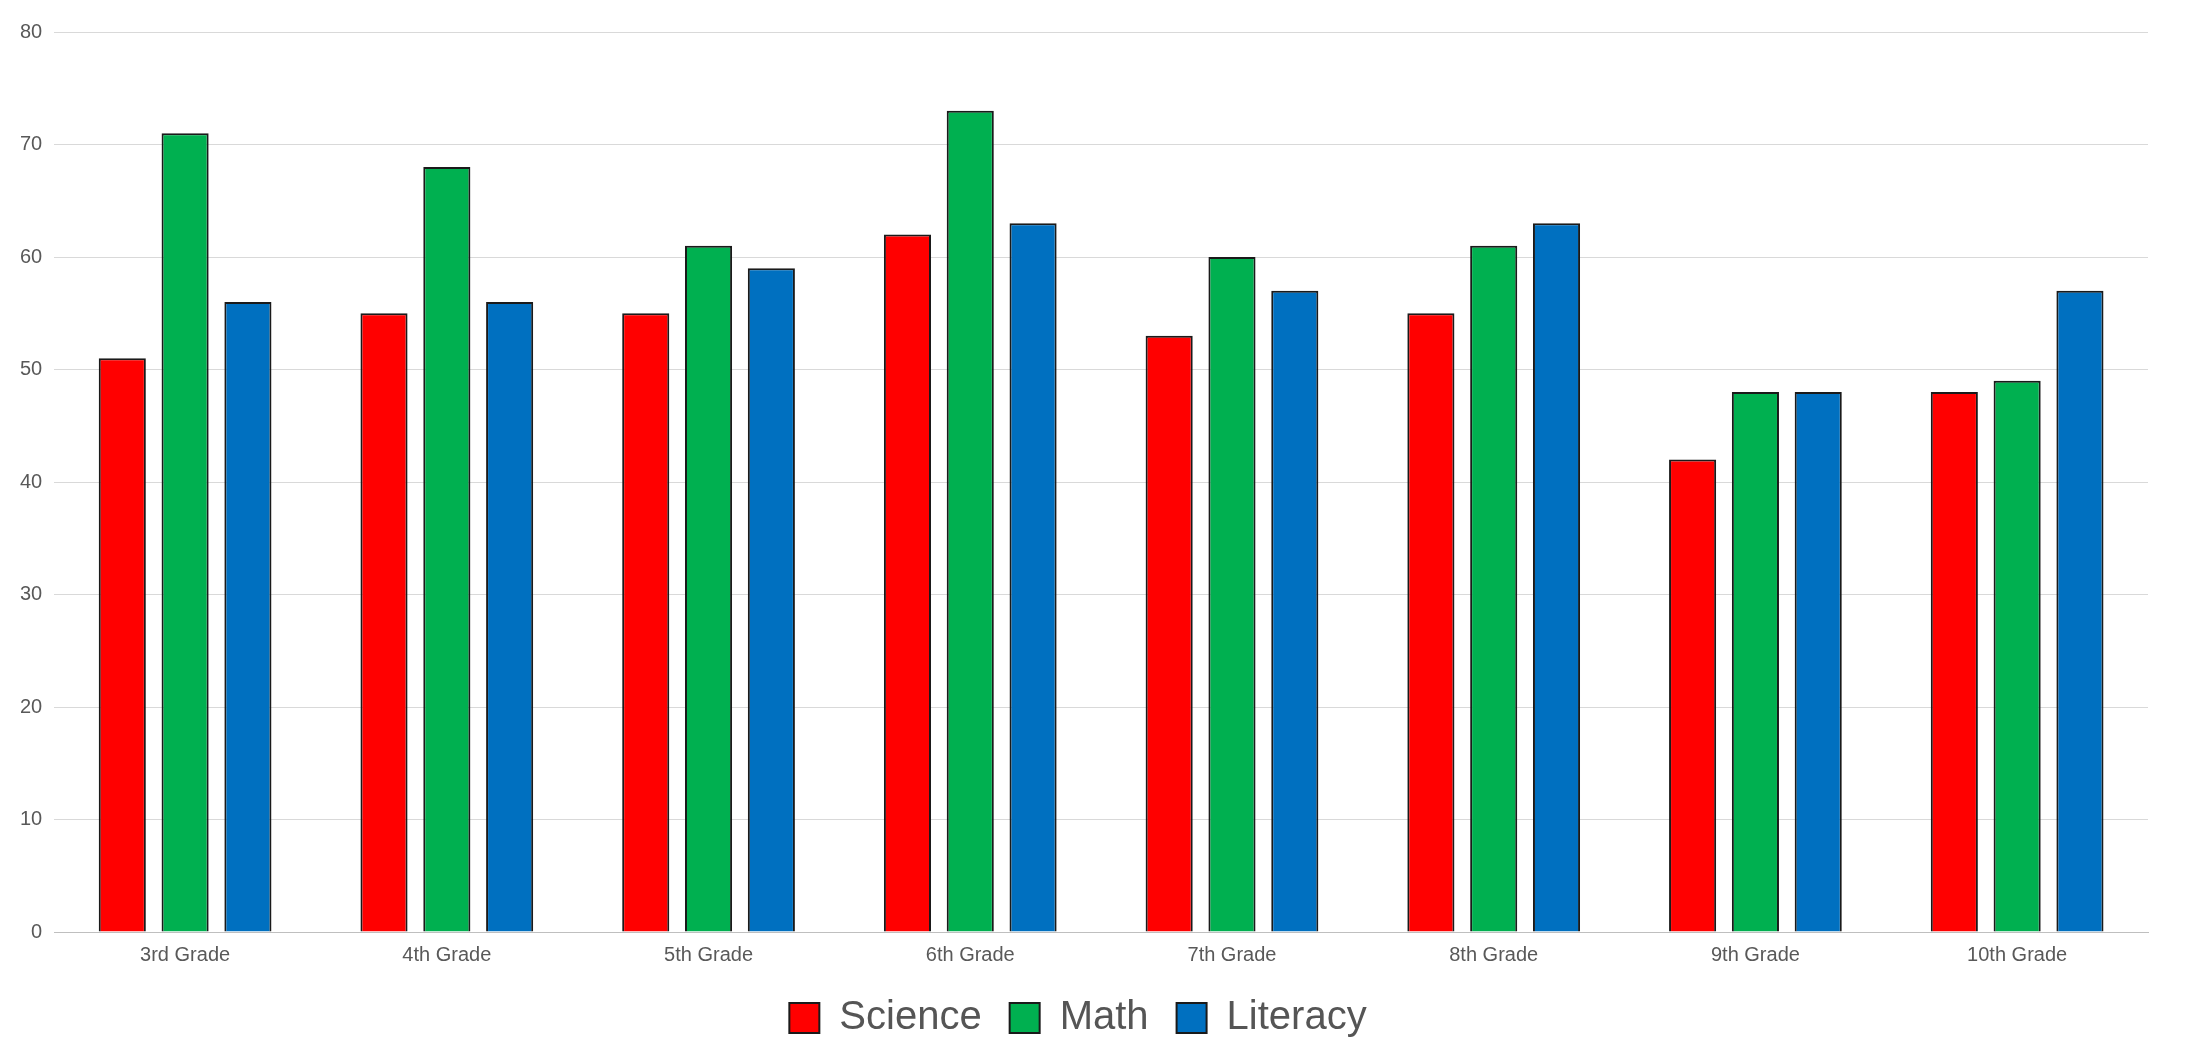 The image size is (2193, 1059). Describe the element at coordinates (31, 705) in the screenshot. I see `y-tick-label: 20` at that location.